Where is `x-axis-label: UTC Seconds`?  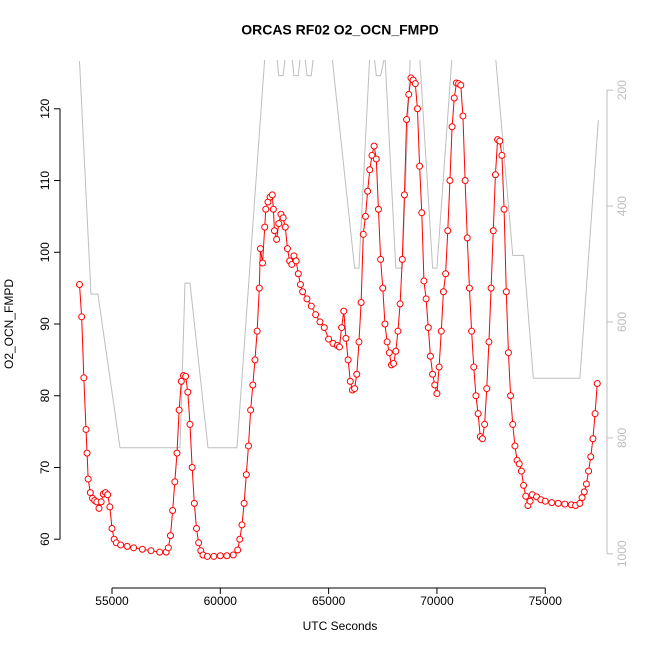
x-axis-label: UTC Seconds is located at coordinates (340, 626).